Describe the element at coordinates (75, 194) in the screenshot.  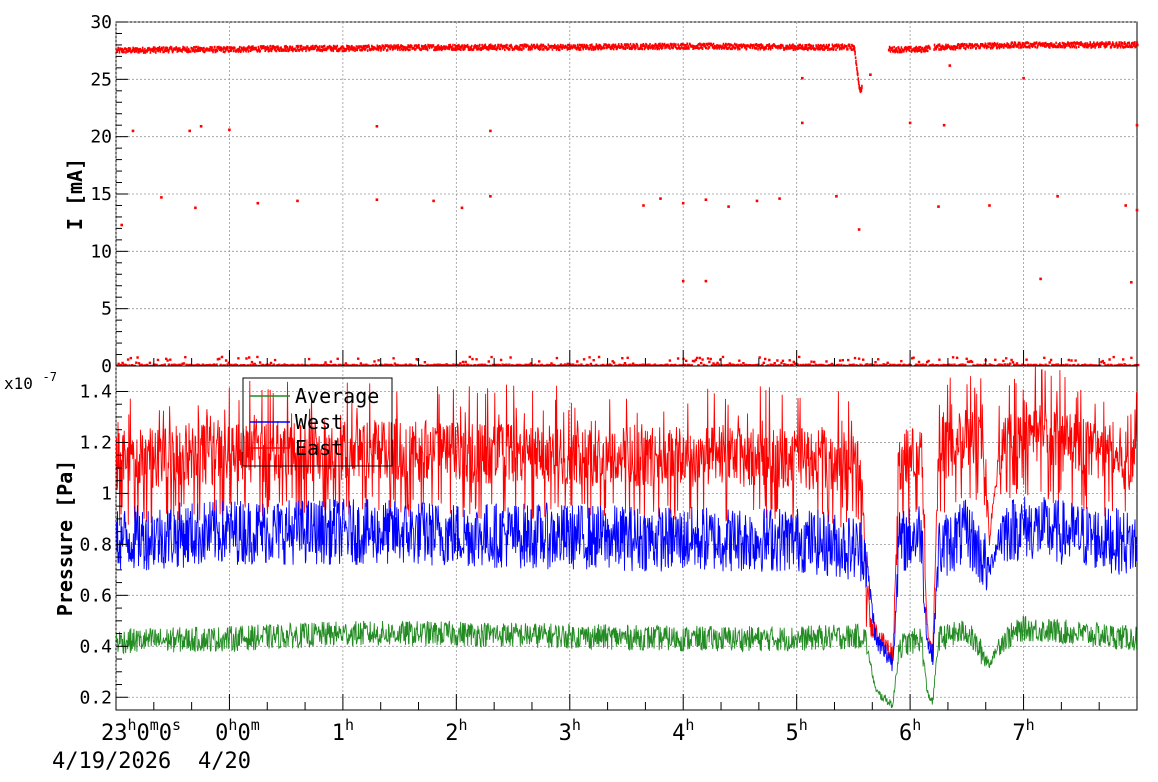
I see `current-y-axis-title: I [mA]` at that location.